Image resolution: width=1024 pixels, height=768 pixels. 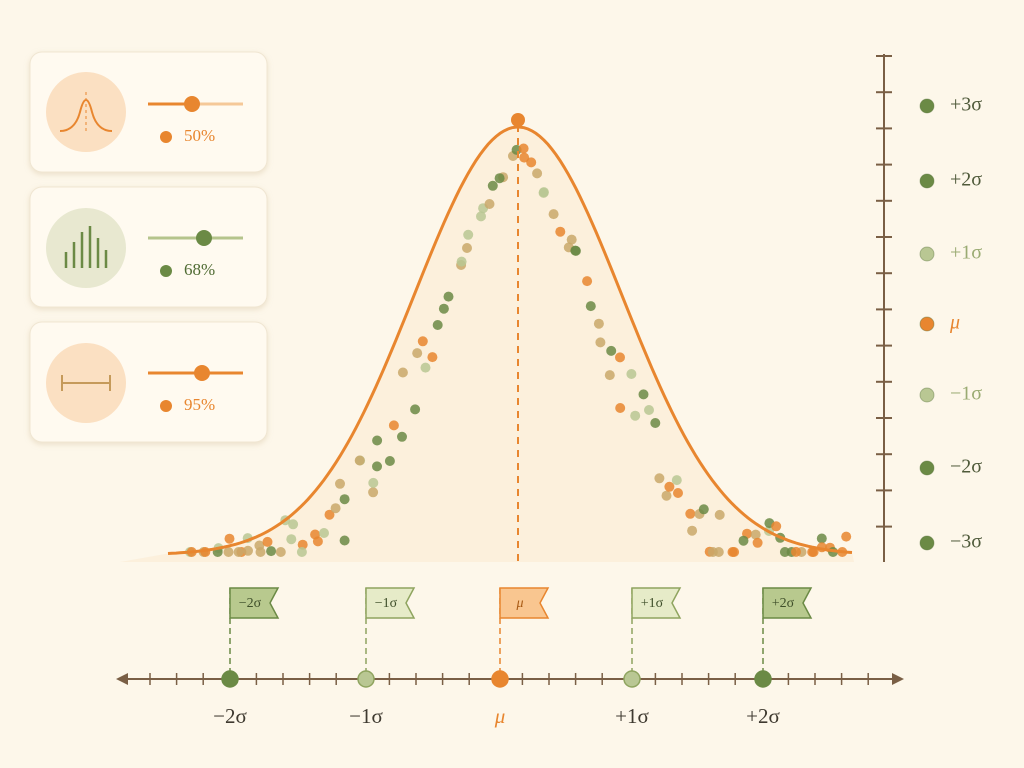 I want to click on flag-label: +1σ, so click(x=652, y=603).